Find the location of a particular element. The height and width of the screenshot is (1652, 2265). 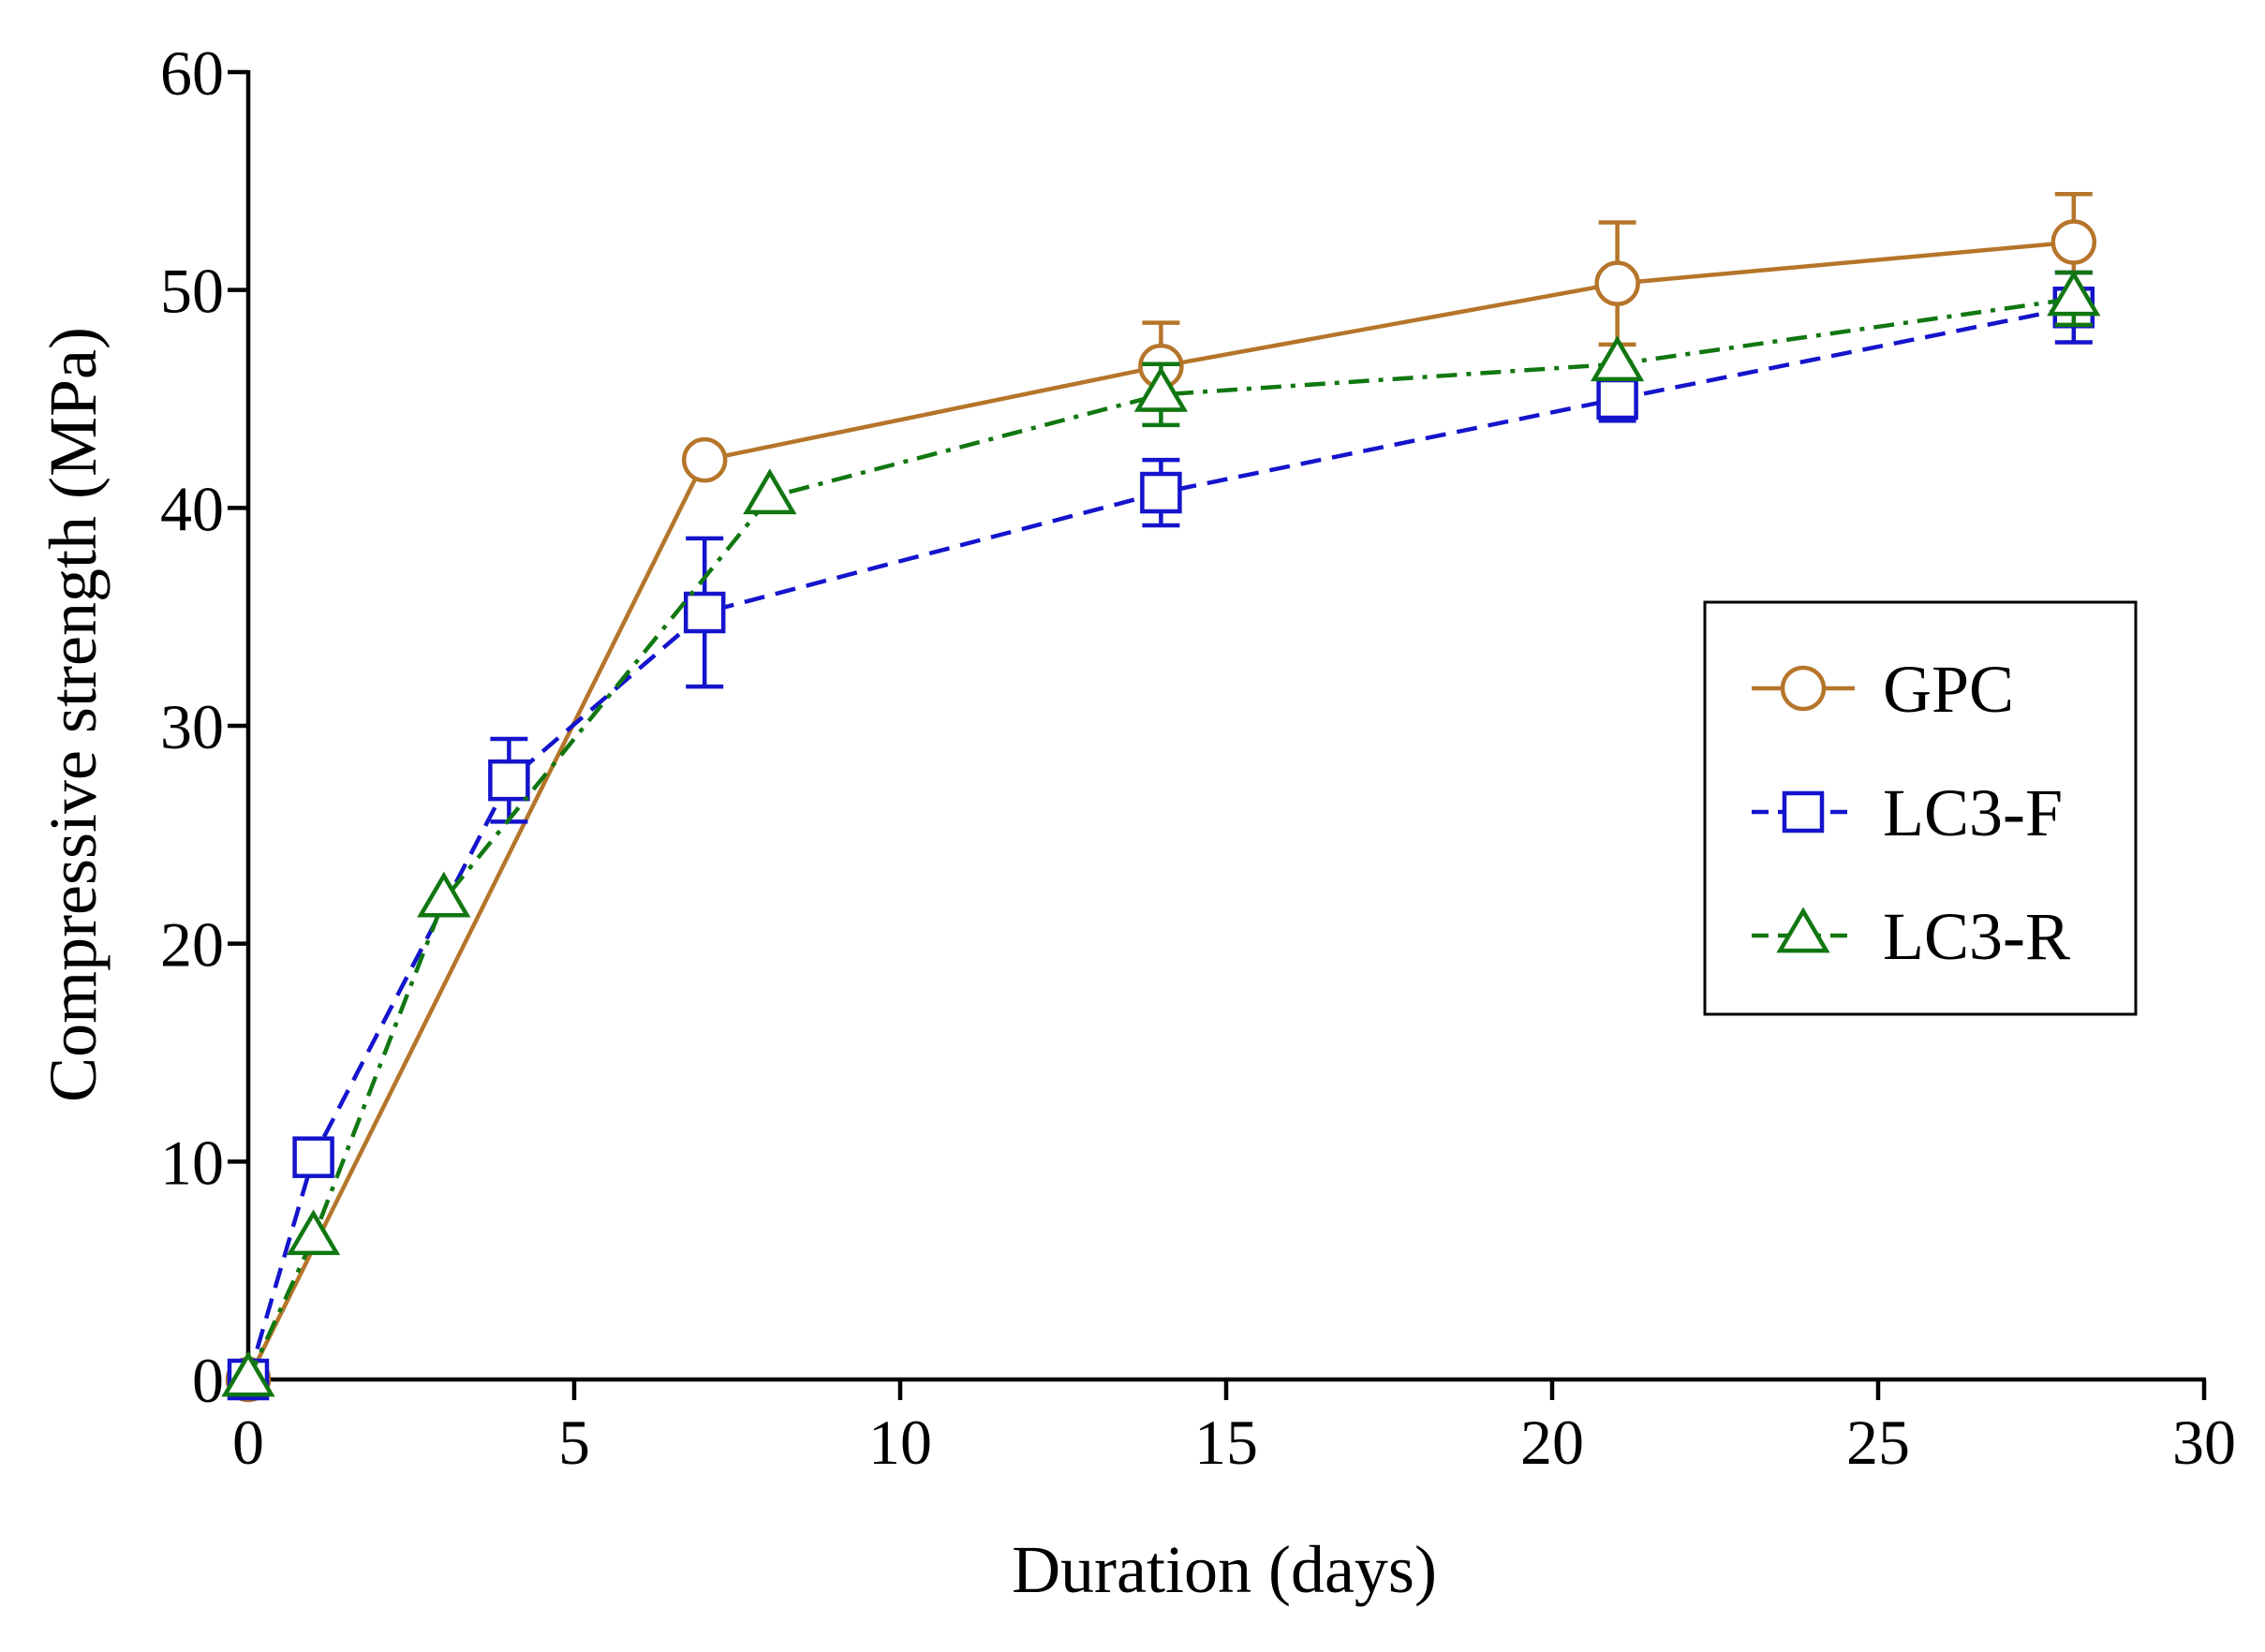

legend-marker-lc3-r is located at coordinates (1803, 930).